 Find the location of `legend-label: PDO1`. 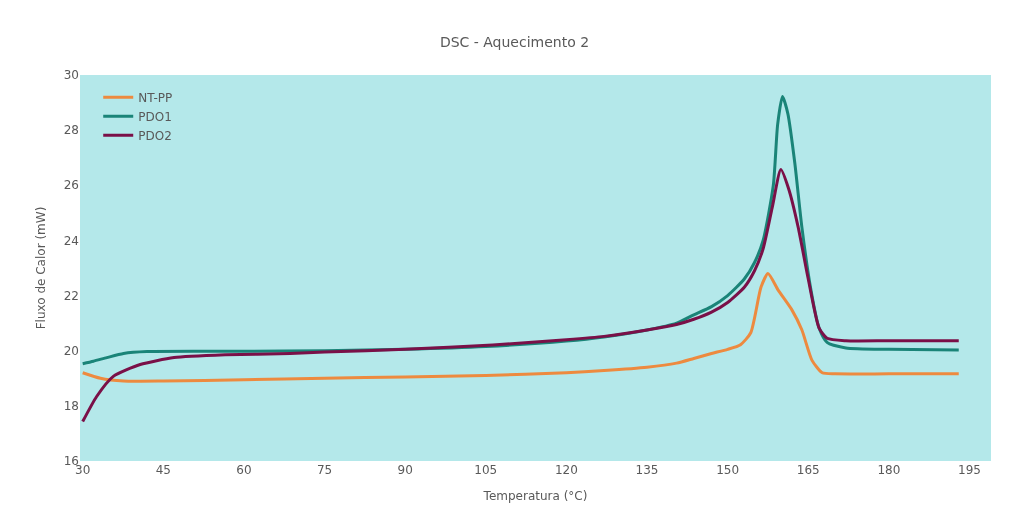

legend-label: PDO1 is located at coordinates (155, 116).